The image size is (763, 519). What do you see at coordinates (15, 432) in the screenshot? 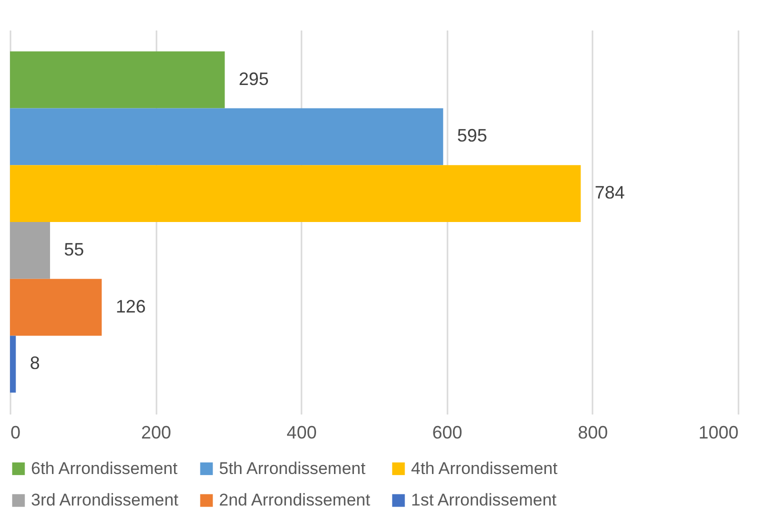
I see `x-tick-label: 0` at bounding box center [15, 432].